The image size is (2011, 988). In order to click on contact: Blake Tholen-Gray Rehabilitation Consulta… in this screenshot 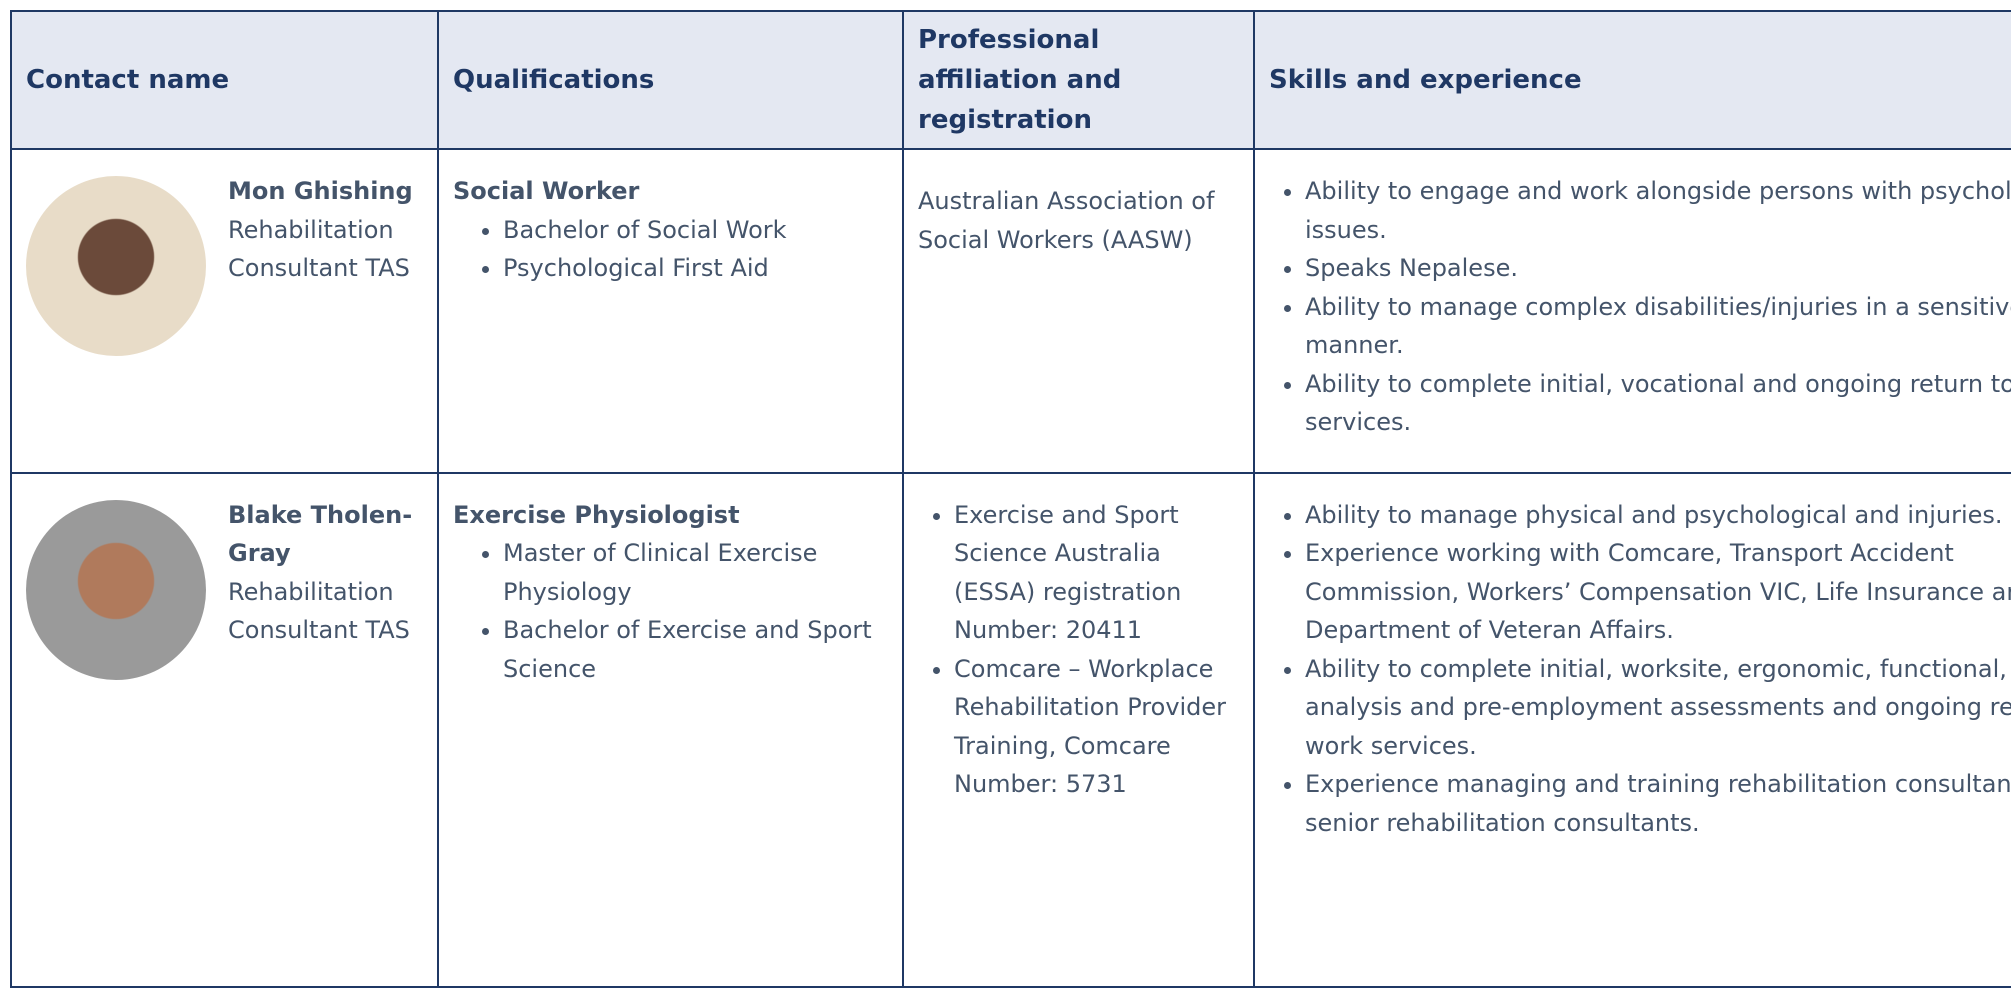, I will do `click(224, 588)`.